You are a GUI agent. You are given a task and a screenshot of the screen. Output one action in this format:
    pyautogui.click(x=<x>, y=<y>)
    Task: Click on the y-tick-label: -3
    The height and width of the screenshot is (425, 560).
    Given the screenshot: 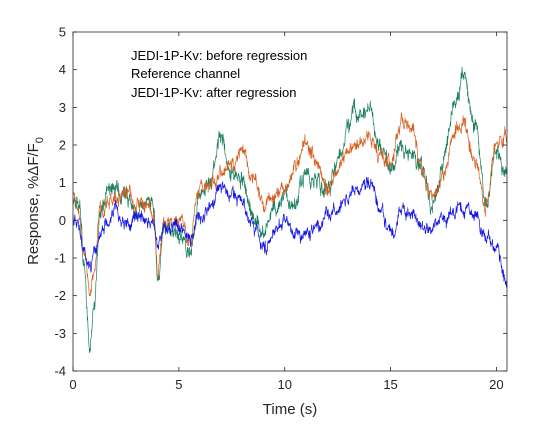 What is the action you would take?
    pyautogui.click(x=60, y=333)
    